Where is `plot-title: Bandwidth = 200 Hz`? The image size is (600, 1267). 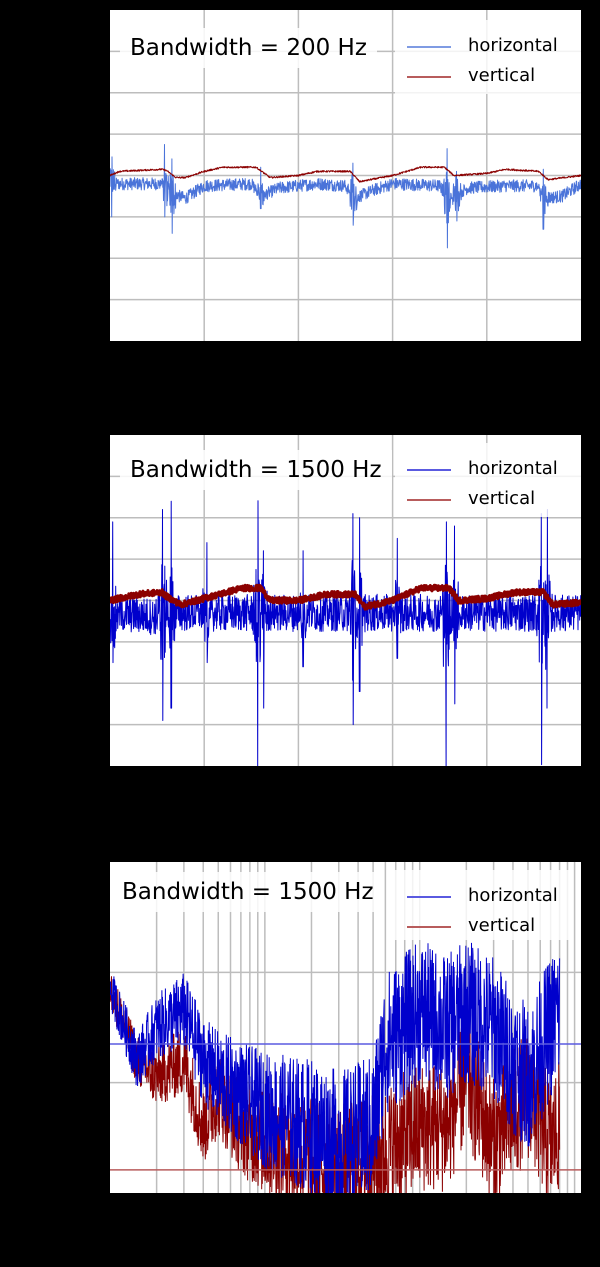 plot-title: Bandwidth = 200 Hz is located at coordinates (248, 48).